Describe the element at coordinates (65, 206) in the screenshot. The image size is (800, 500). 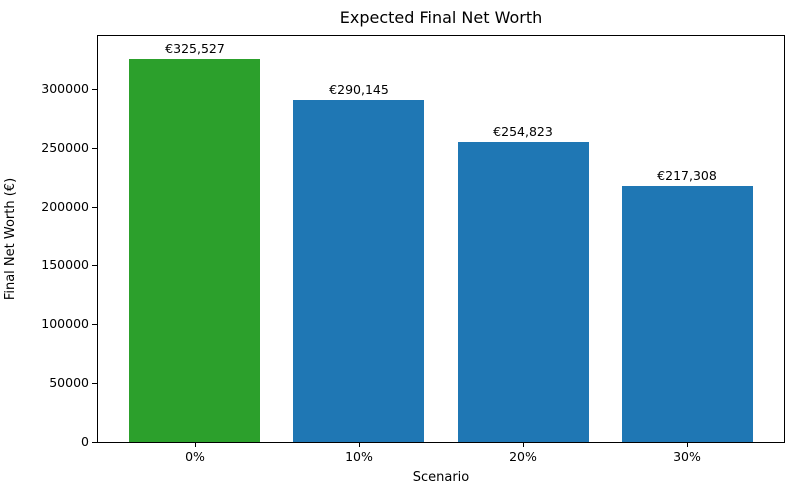
I see `y-tick-label: 200000` at that location.